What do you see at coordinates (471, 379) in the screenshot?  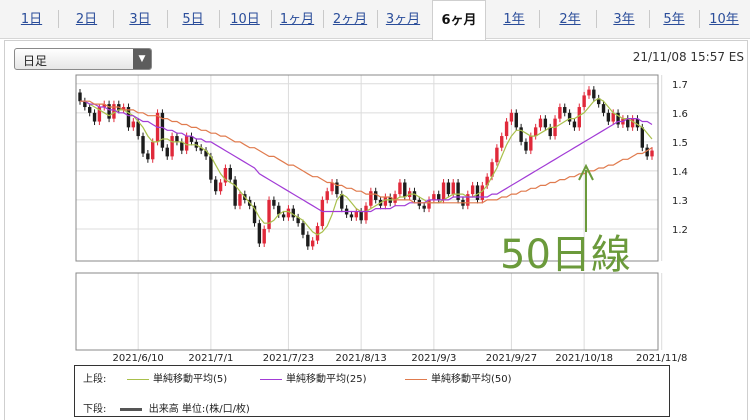 I see `legend-item-label: 単純移動平均(50)` at bounding box center [471, 379].